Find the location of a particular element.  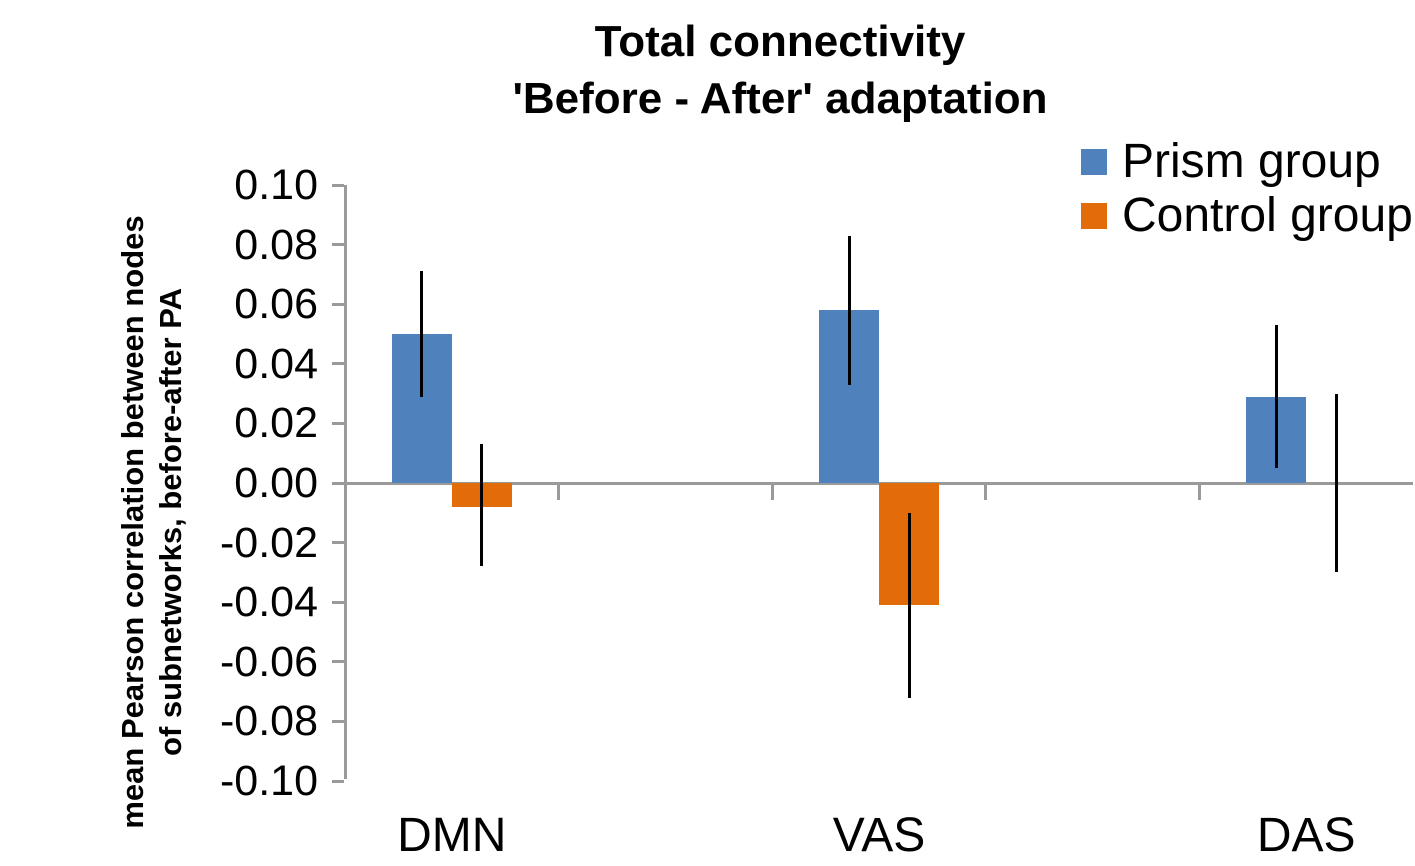

chart-title-line1: Total connectivity is located at coordinates (780, 41).